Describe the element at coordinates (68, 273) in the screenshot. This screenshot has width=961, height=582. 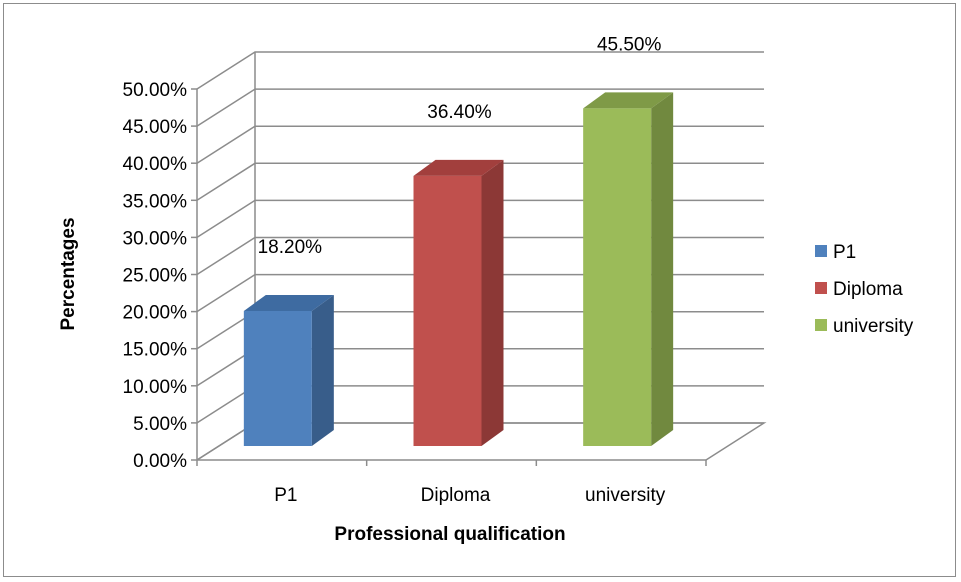
I see `y-axis-title: Percentages` at that location.